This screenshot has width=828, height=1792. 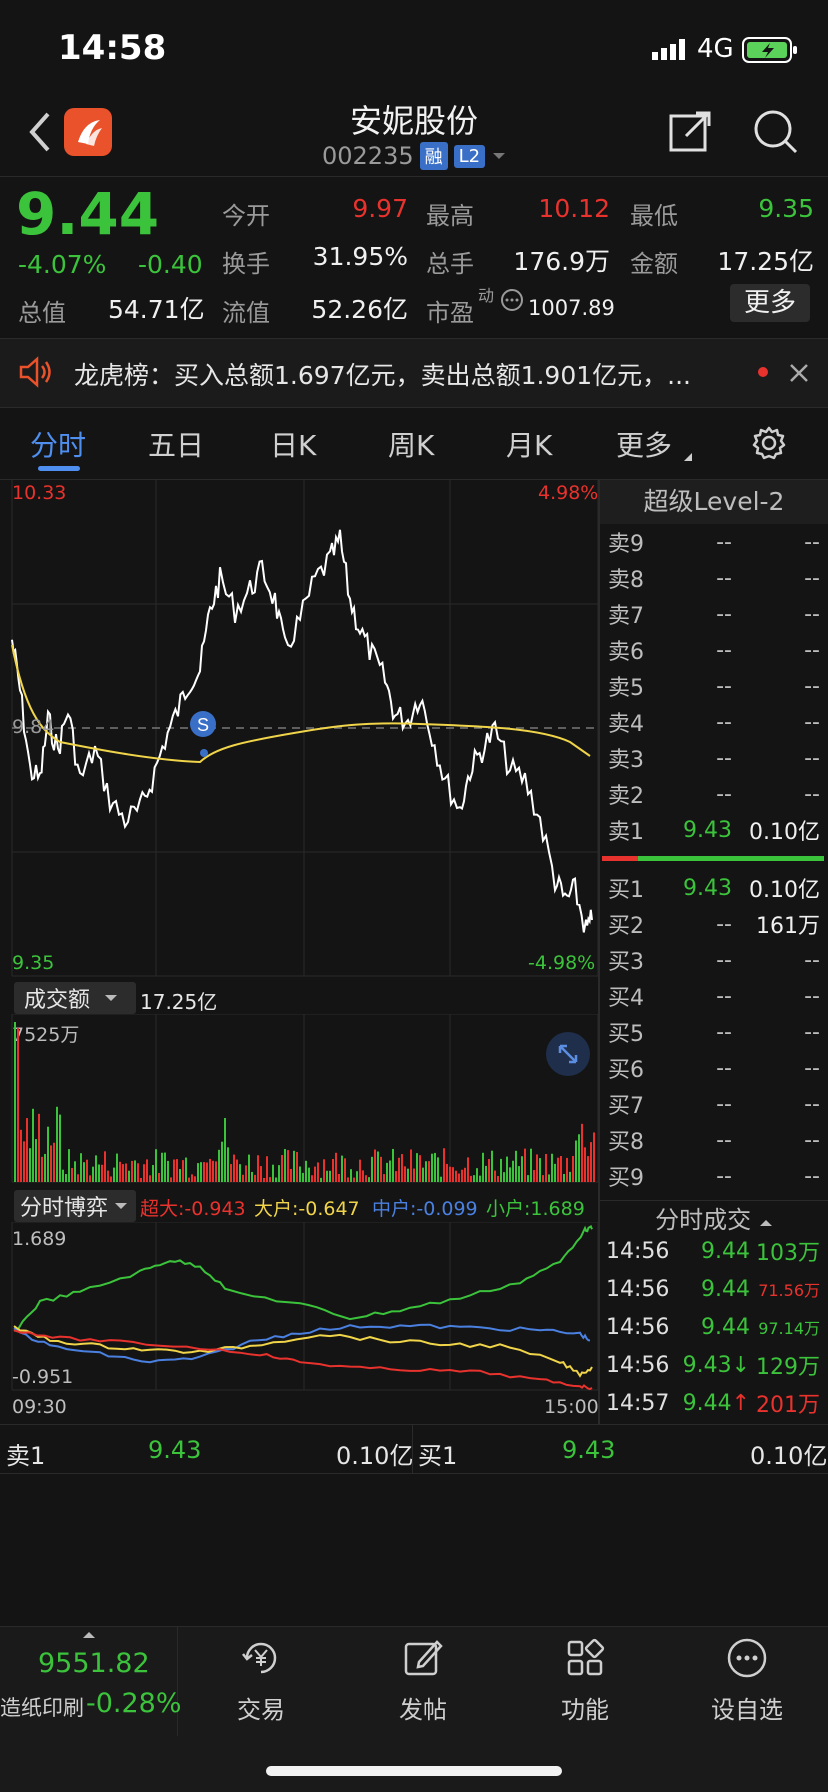 What do you see at coordinates (714, 1176) in the screenshot?
I see `bid-row: 买9 -- --` at bounding box center [714, 1176].